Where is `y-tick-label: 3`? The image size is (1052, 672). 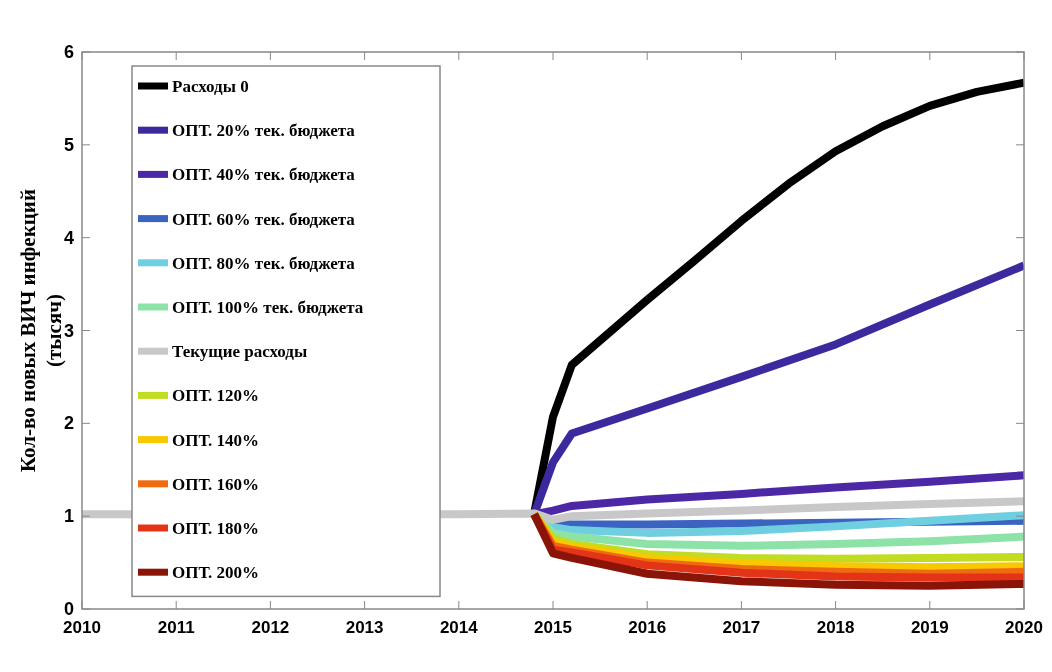 y-tick-label: 3 is located at coordinates (68, 330).